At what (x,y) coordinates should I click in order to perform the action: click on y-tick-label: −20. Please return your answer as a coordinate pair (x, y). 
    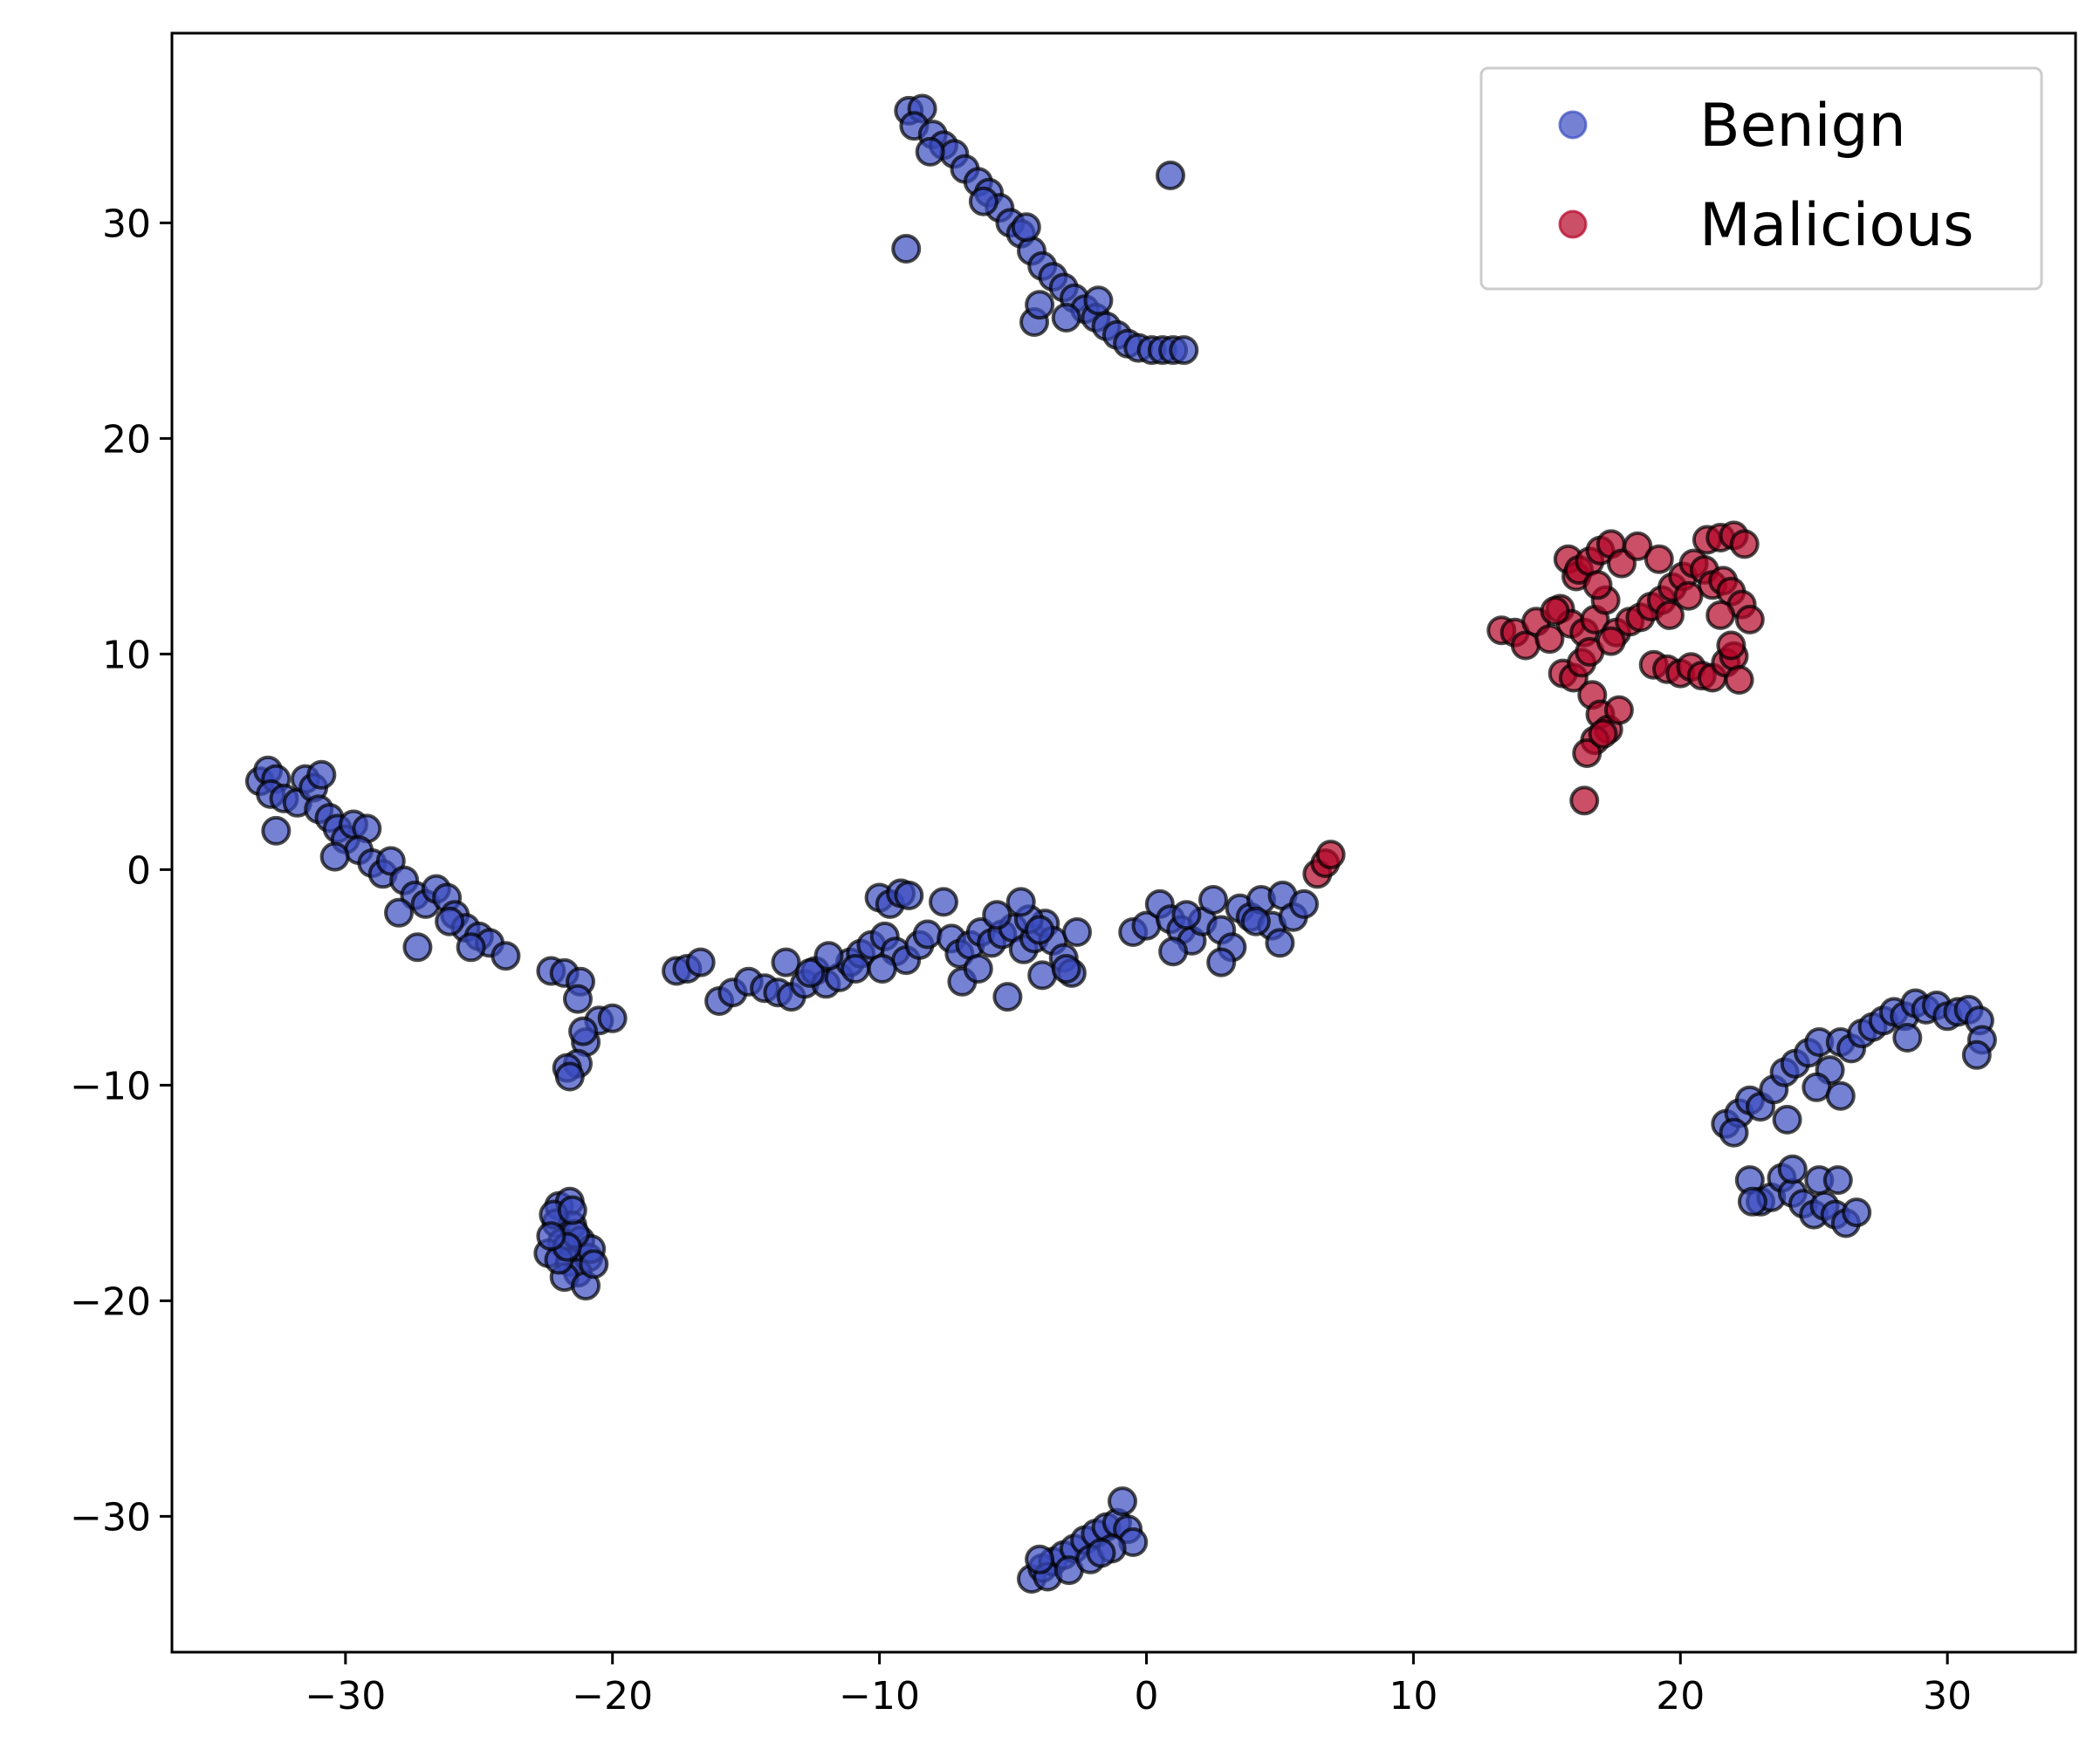
    Looking at the image, I should click on (110, 1301).